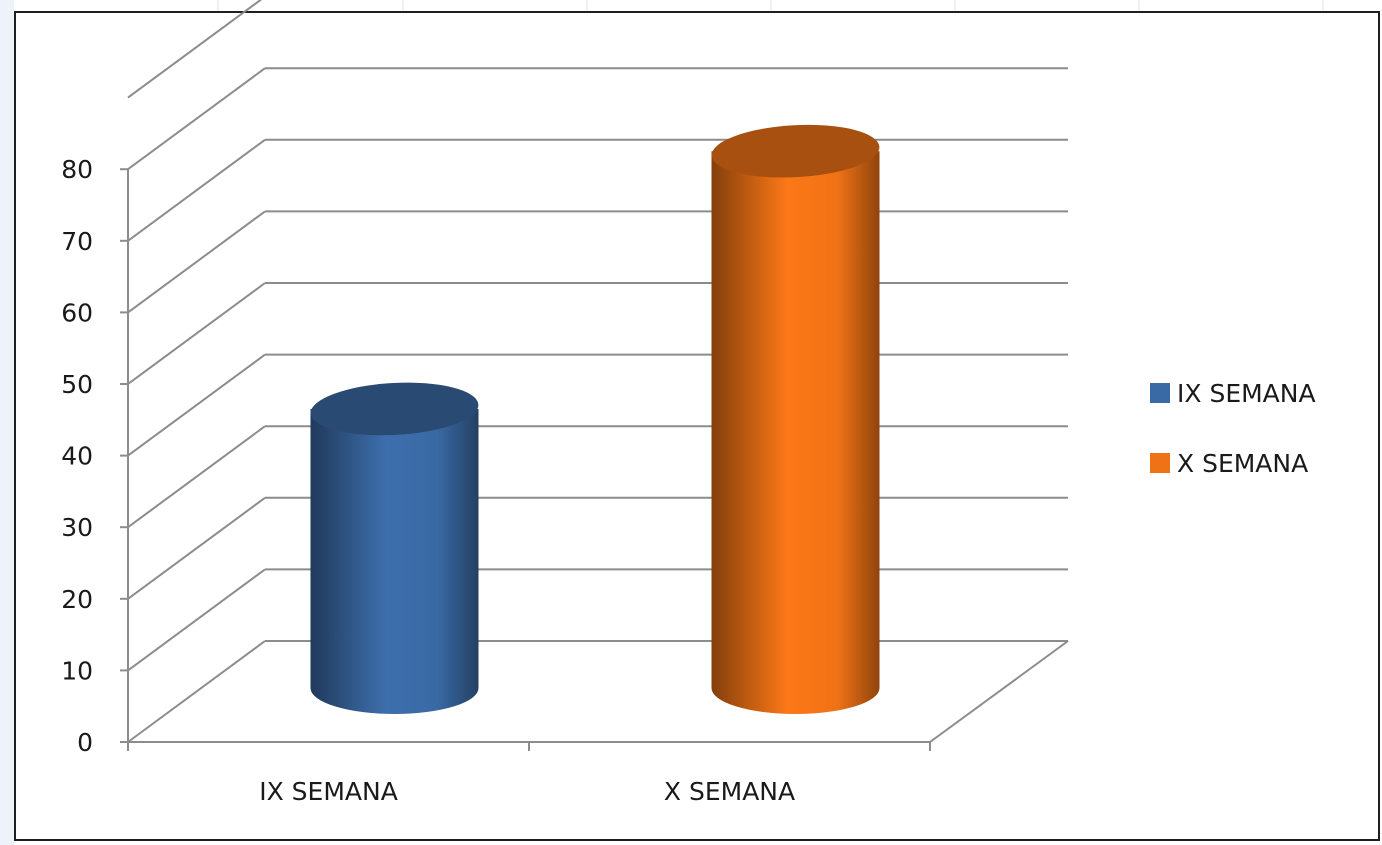  Describe the element at coordinates (729, 791) in the screenshot. I see `x-tick-label: X SEMANA` at that location.